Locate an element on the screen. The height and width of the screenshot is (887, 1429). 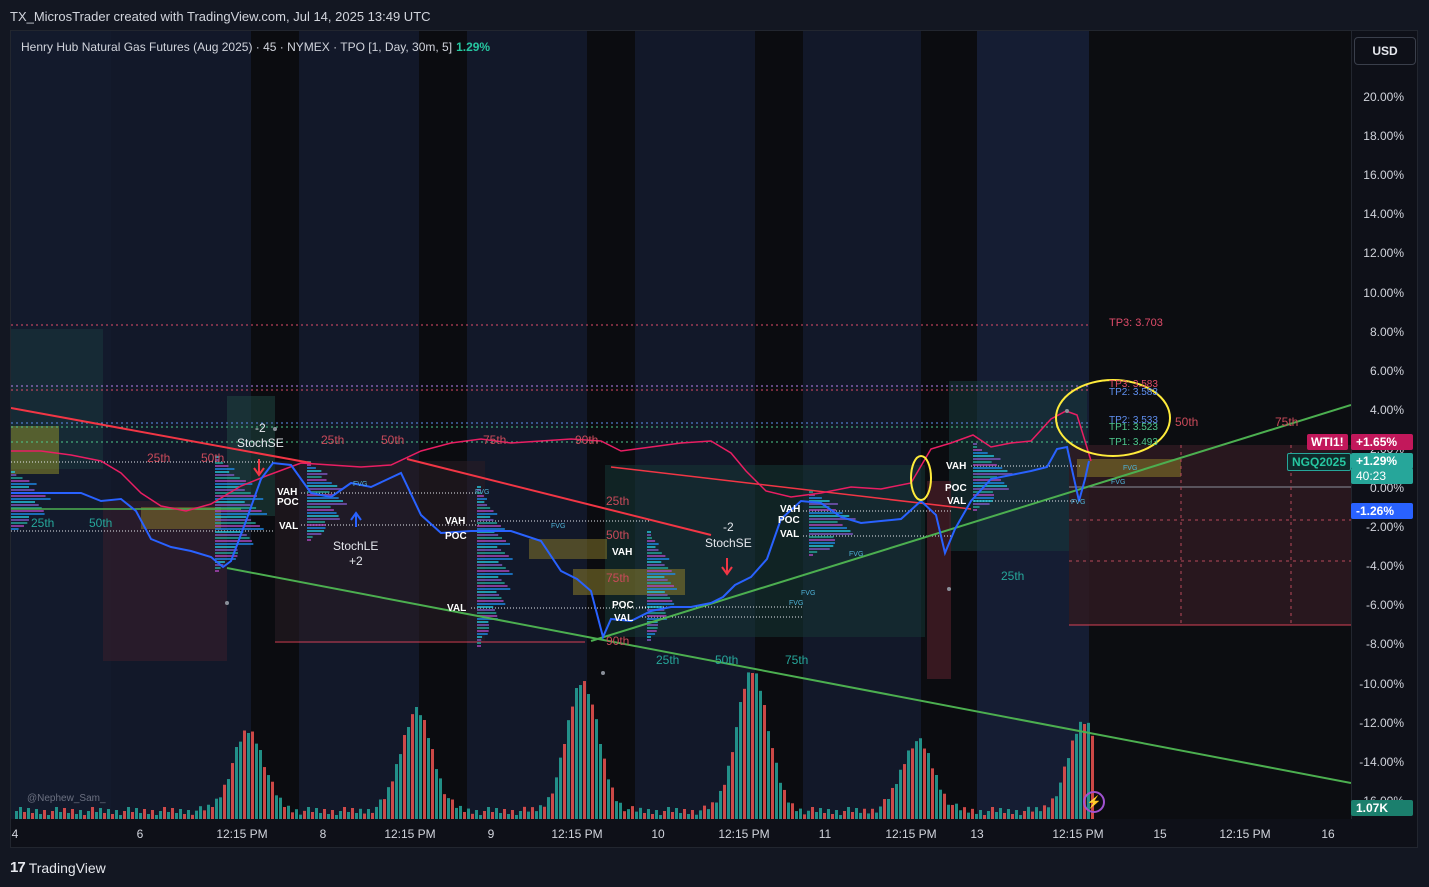
time-axis-label: 13 is located at coordinates (977, 834).